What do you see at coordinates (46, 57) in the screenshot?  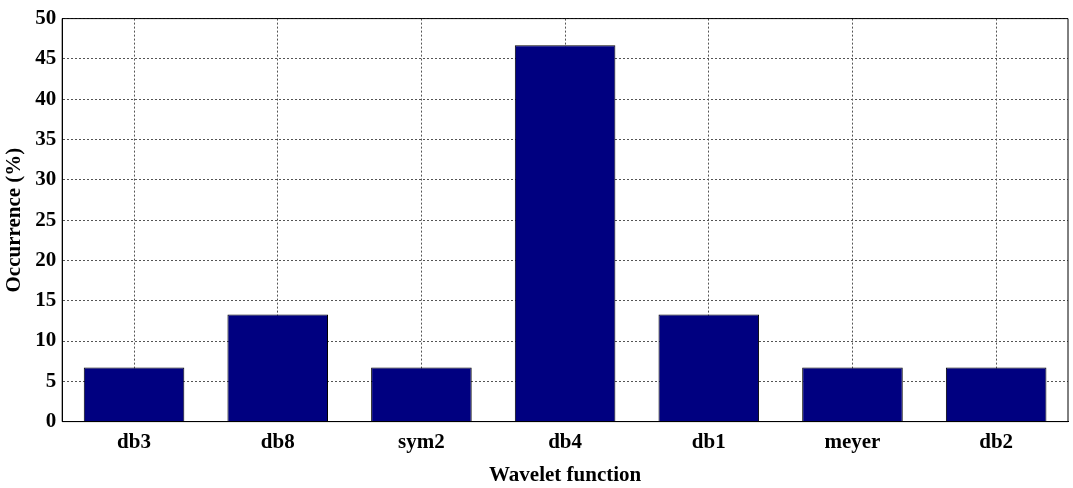 I see `y-tick-label: 45` at bounding box center [46, 57].